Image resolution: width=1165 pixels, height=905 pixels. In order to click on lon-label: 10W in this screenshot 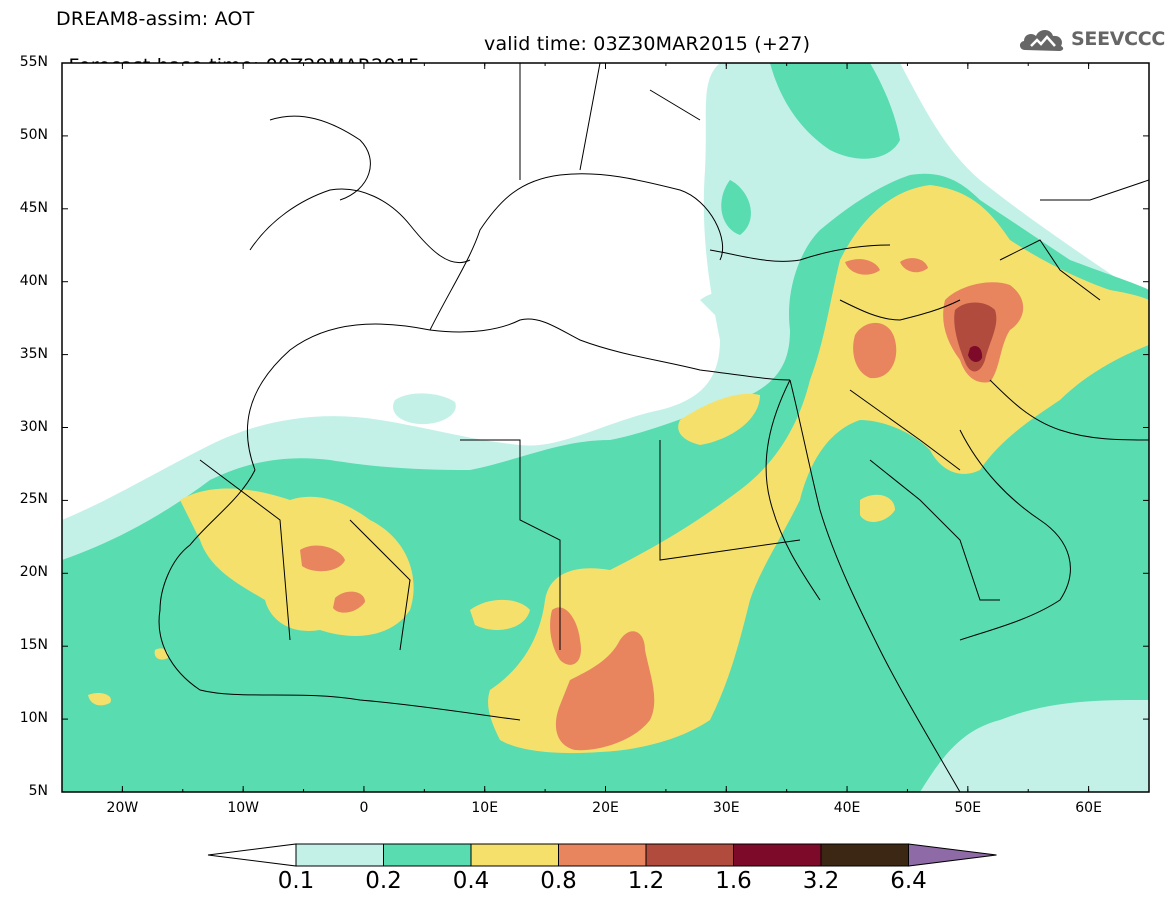, I will do `click(243, 808)`.